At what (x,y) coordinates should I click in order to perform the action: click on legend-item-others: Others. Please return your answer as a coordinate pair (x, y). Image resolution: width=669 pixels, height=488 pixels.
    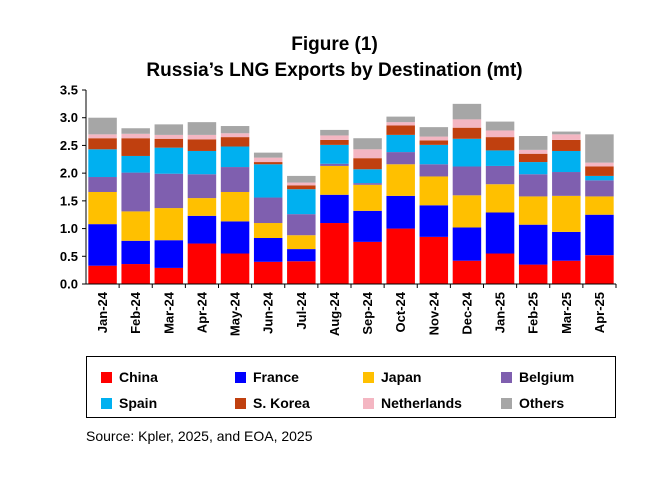
    Looking at the image, I should click on (532, 403).